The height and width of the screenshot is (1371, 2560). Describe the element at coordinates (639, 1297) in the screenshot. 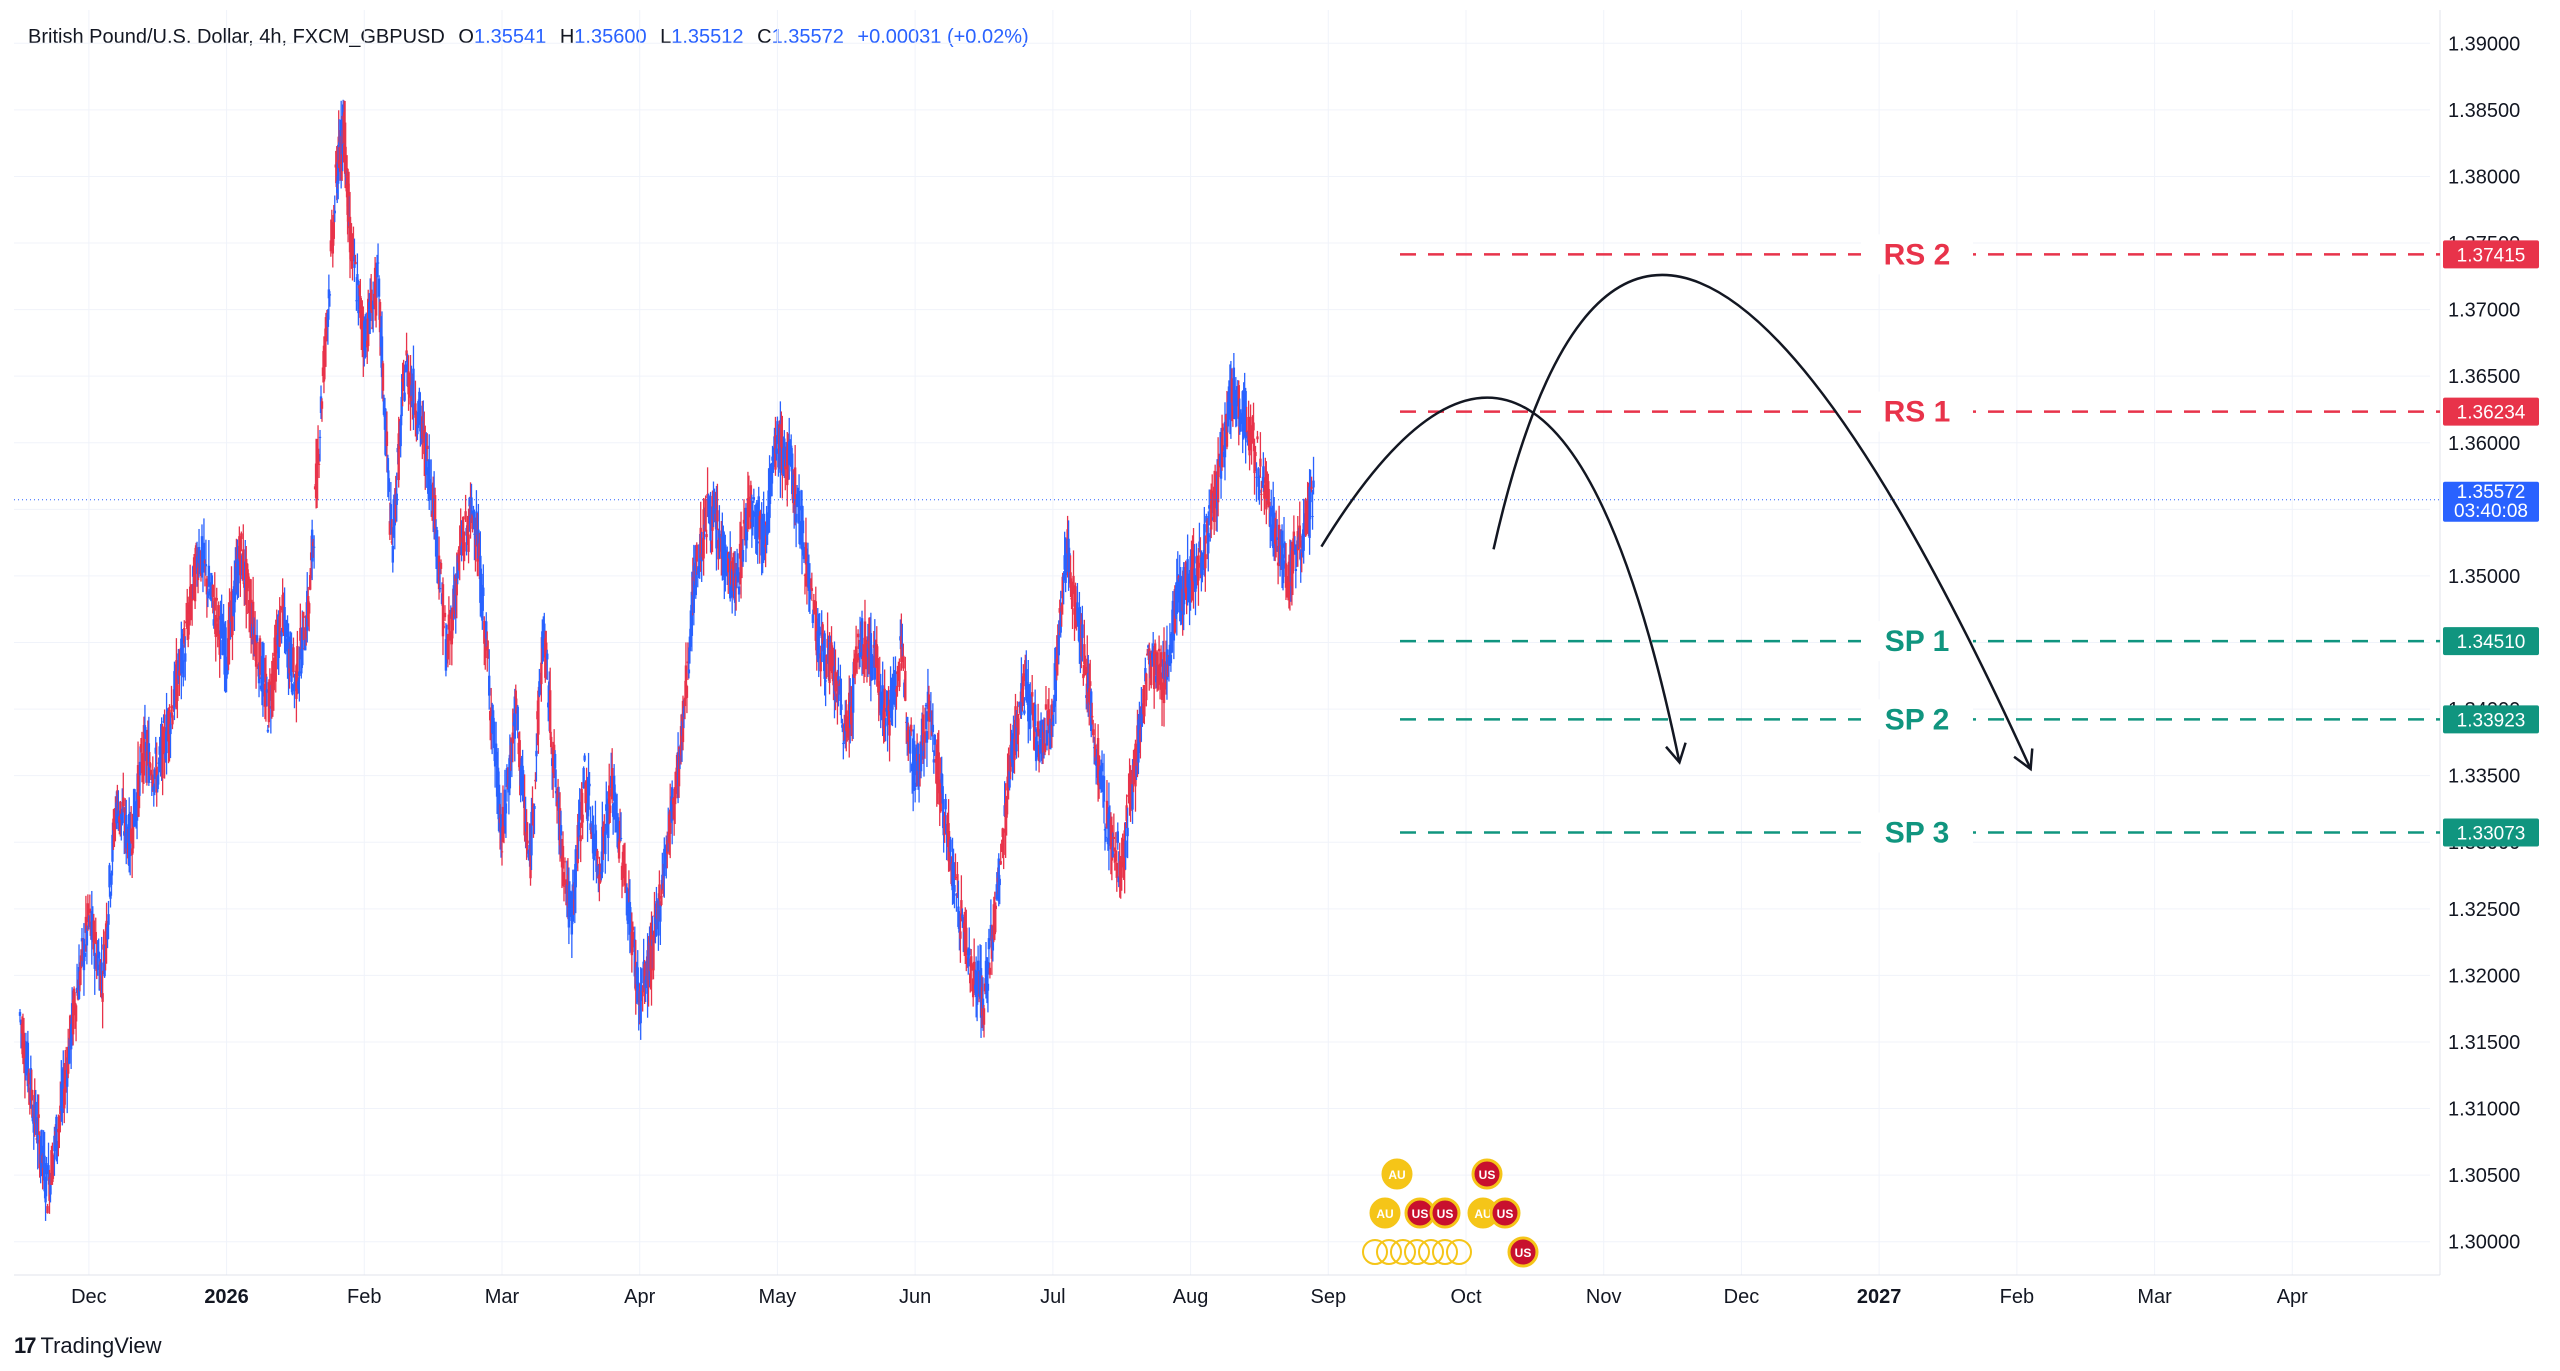

I see `x-tick-label: Apr` at that location.